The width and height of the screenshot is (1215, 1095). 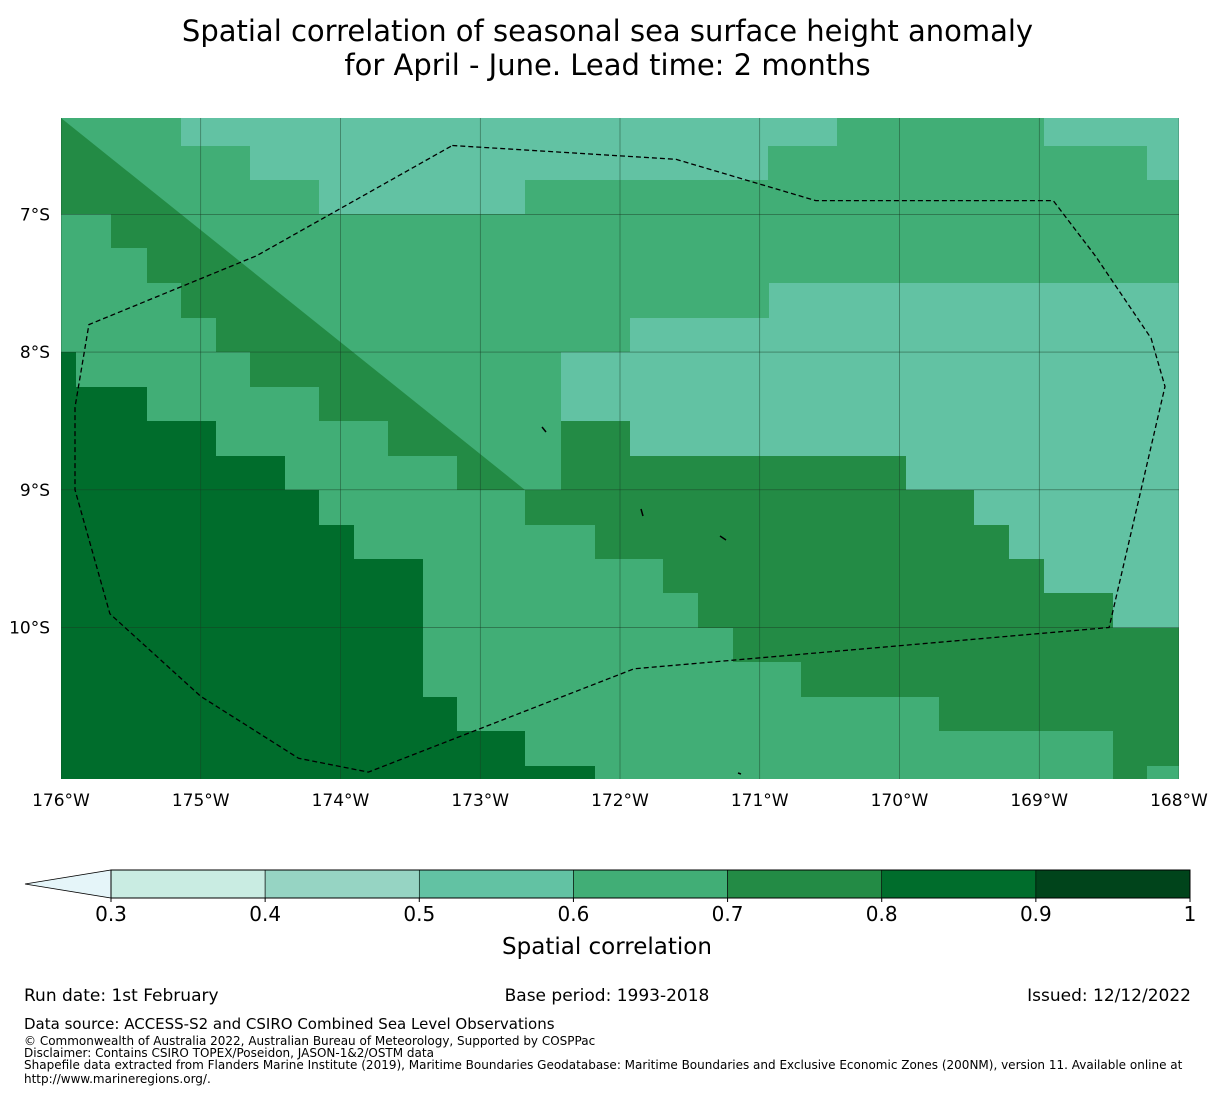 I want to click on y-tick-label: 8°S, so click(x=35, y=353).